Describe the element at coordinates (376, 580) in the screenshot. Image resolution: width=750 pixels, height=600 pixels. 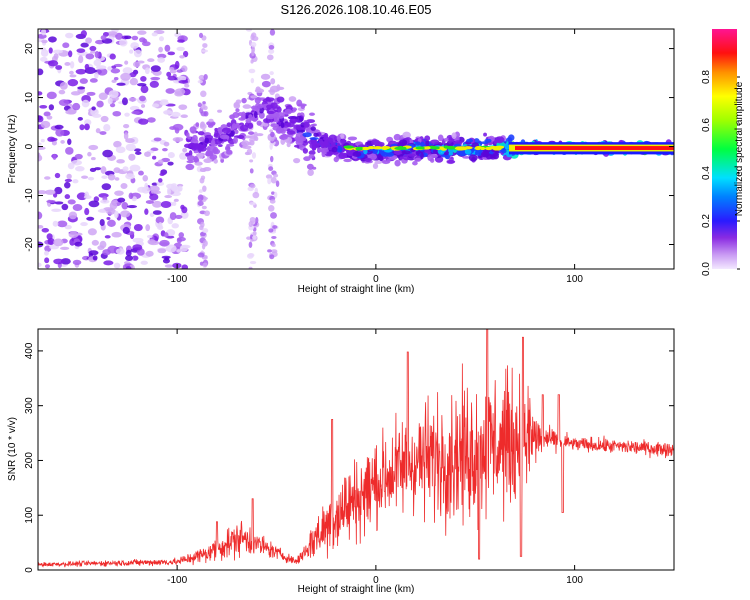
I see `snr-xtick-label: 0` at that location.